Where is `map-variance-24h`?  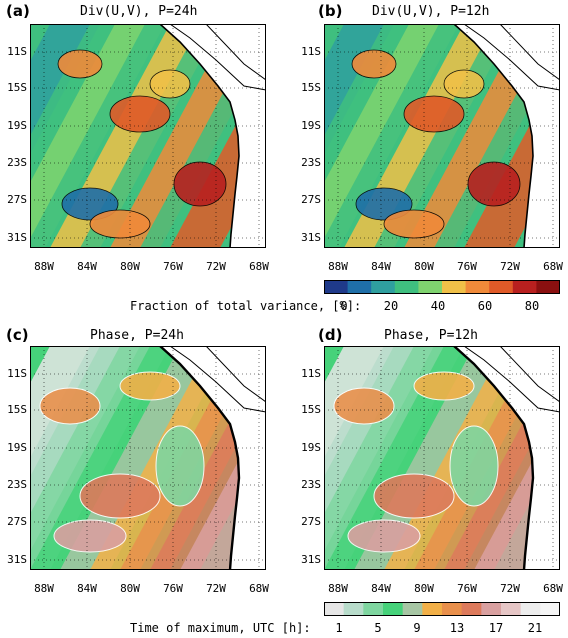
map-variance-24h is located at coordinates (148, 136).